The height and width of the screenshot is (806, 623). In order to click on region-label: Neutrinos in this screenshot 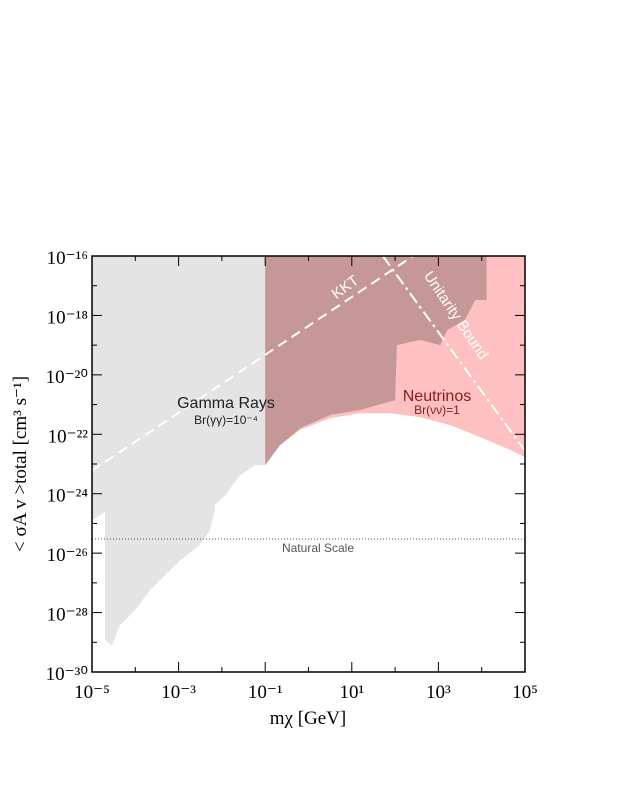, I will do `click(437, 396)`.